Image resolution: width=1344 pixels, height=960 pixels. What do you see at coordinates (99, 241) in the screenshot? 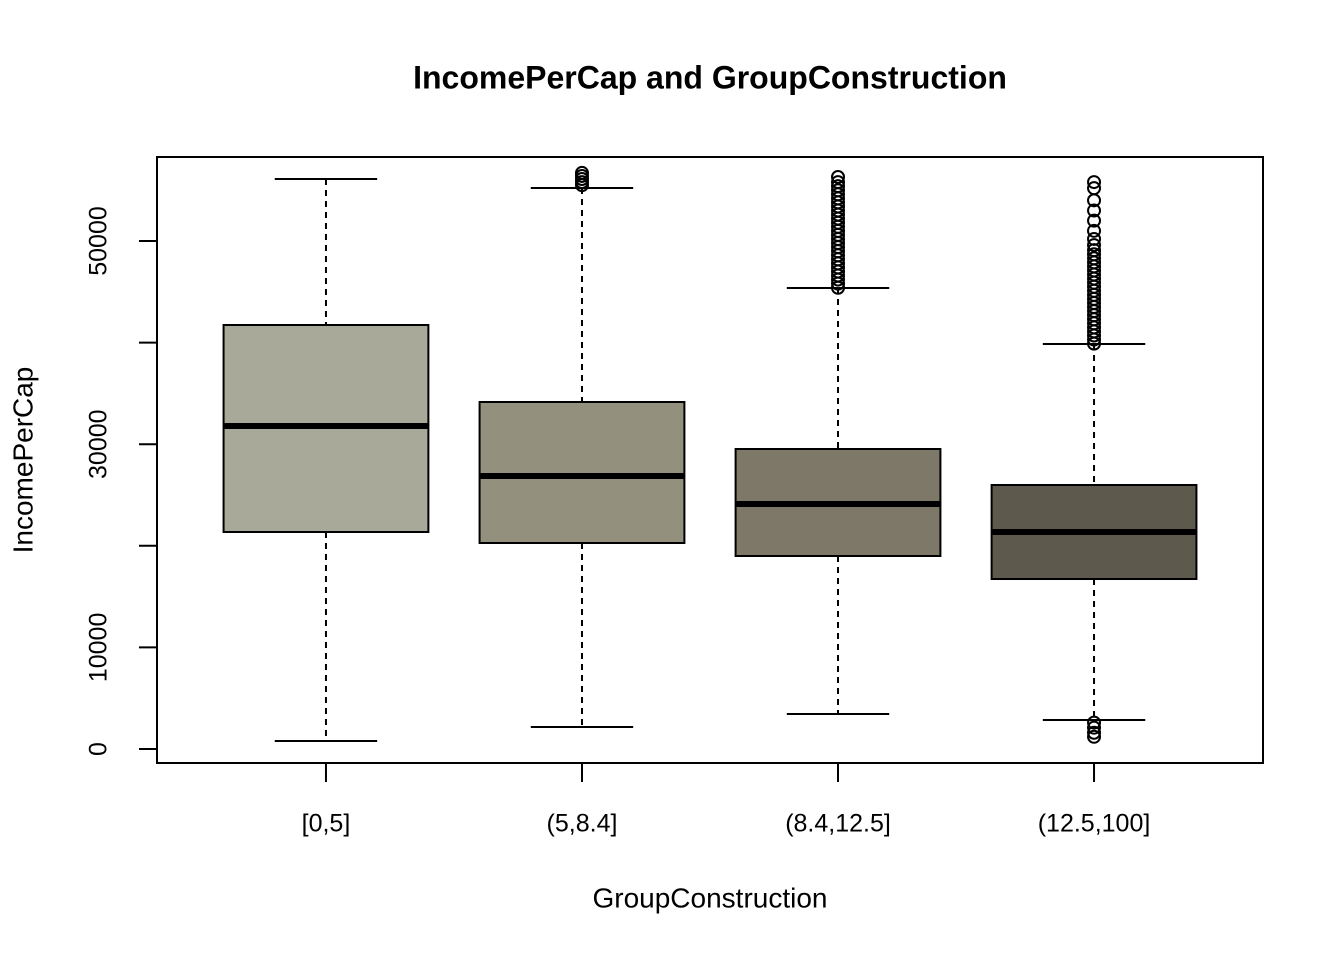
I see `y-tick-label: 50000` at bounding box center [99, 241].